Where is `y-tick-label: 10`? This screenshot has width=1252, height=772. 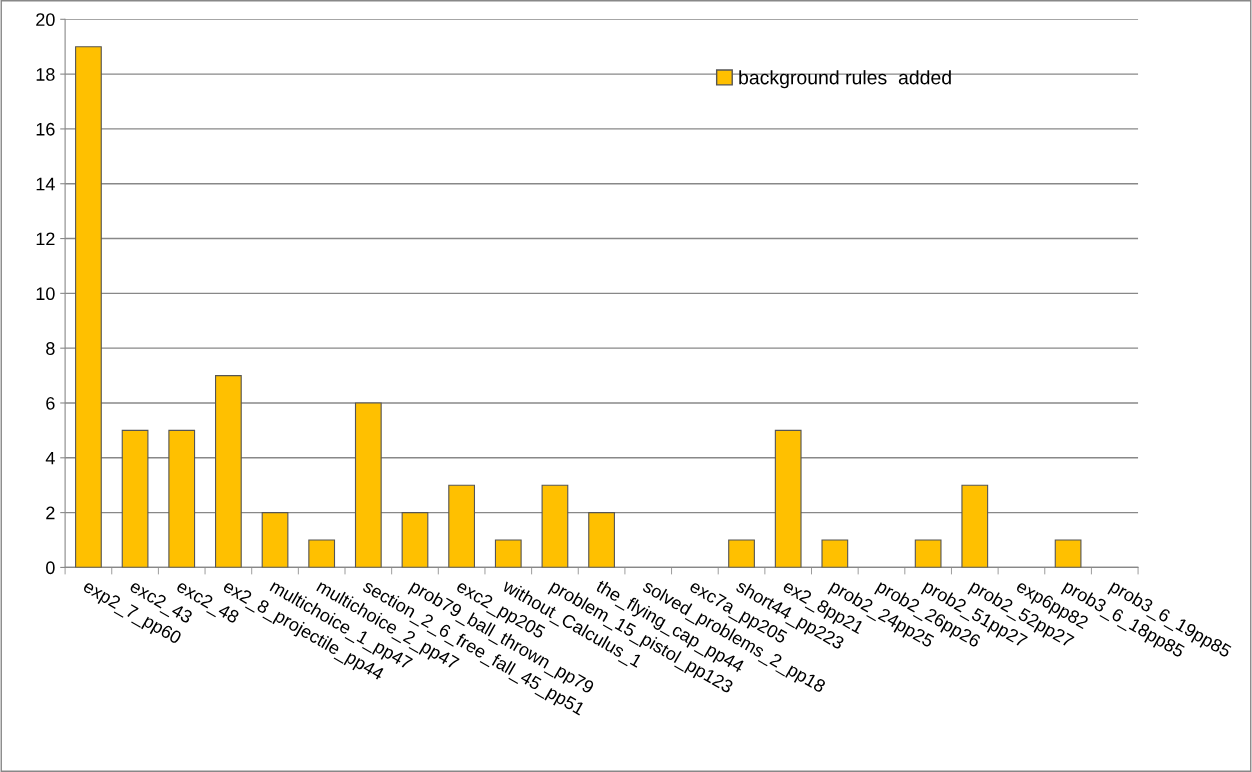
y-tick-label: 10 is located at coordinates (45, 294).